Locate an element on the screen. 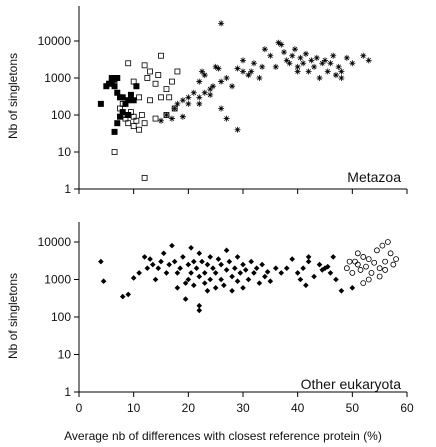 The height and width of the screenshot is (447, 436). x-tick-label: 10 is located at coordinates (134, 408).